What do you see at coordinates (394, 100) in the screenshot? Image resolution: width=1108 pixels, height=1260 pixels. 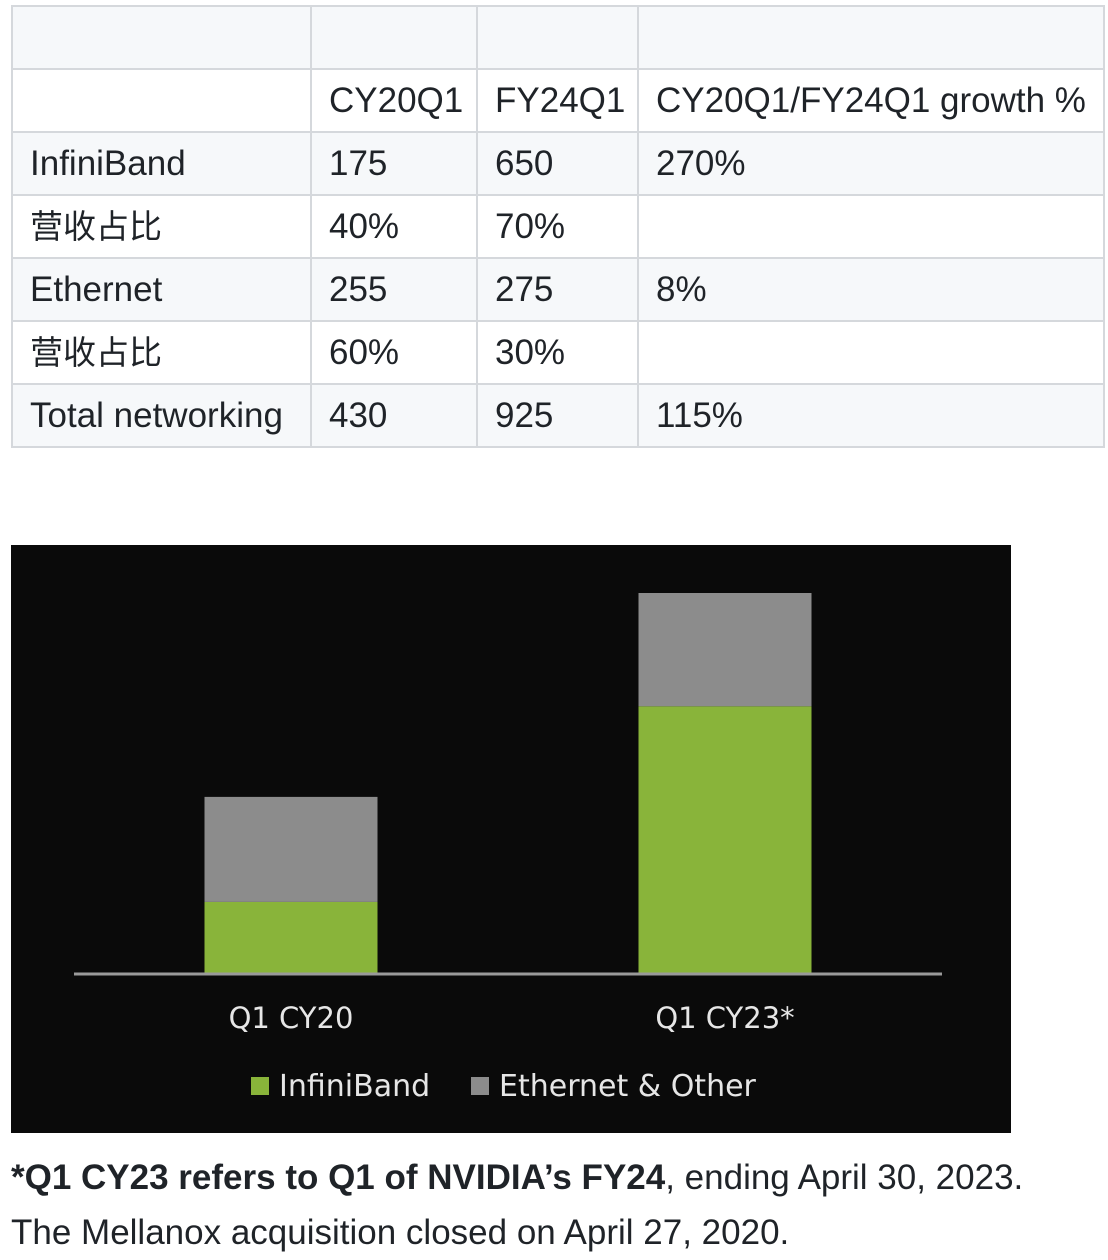 I see `header-cell-cy20q1: CY20Q1` at bounding box center [394, 100].